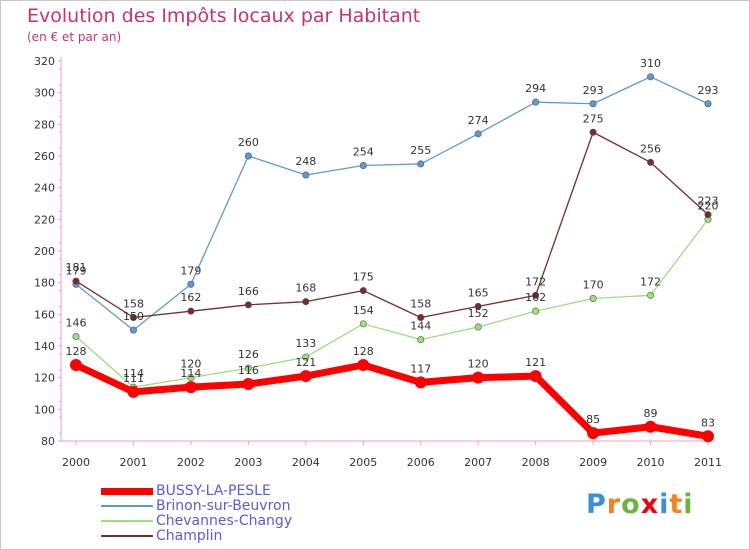 Image resolution: width=750 pixels, height=550 pixels. Describe the element at coordinates (420, 368) in the screenshot. I see `data-label: 117` at that location.